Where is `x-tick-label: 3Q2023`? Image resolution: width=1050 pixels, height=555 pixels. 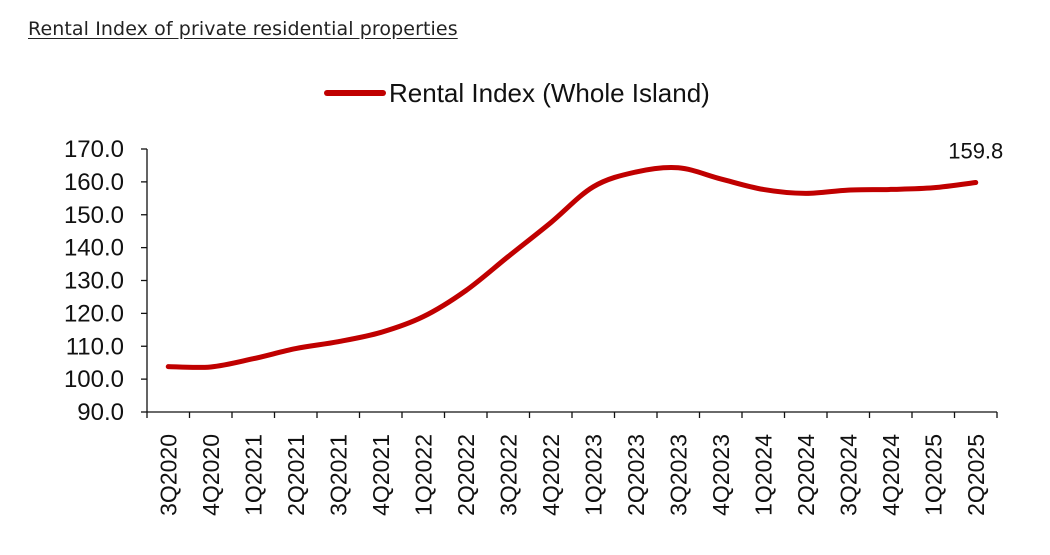 x-tick-label: 3Q2023 is located at coordinates (678, 475).